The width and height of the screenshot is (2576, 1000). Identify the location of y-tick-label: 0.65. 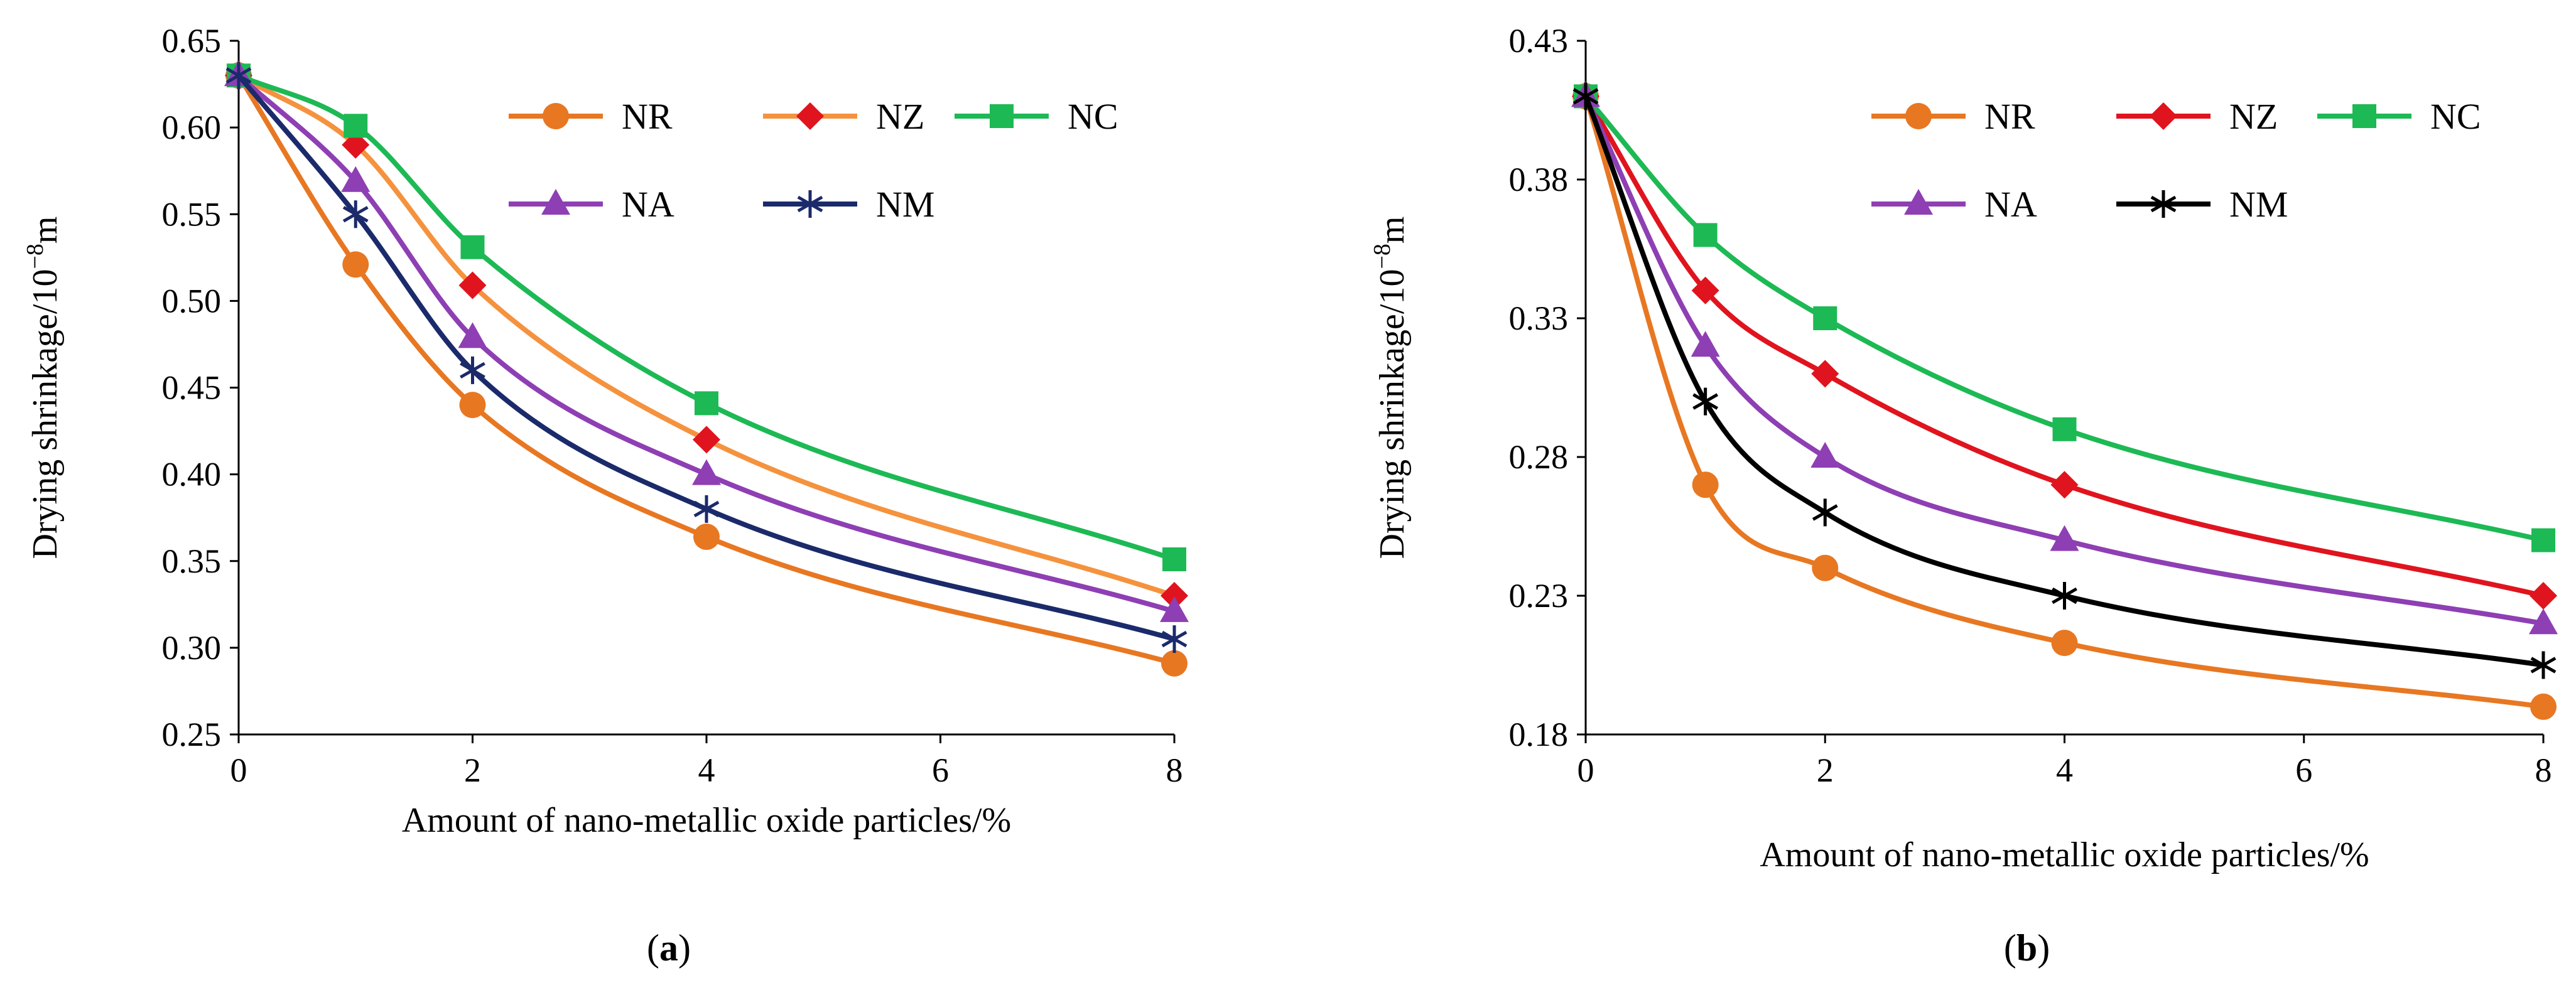
(192, 41).